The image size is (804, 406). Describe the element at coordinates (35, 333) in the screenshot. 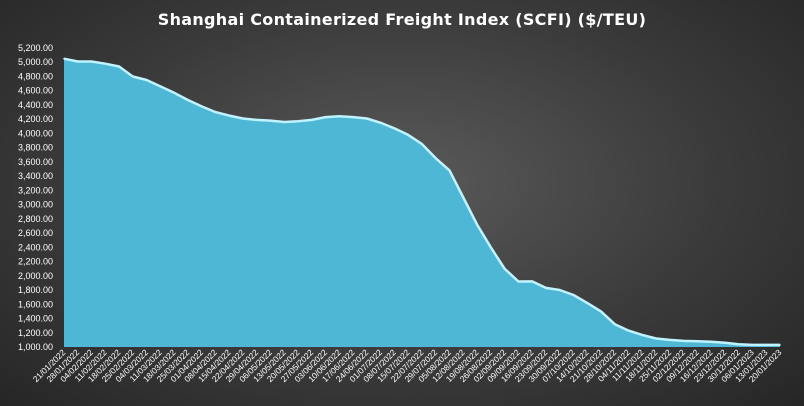

I see `y-tick-label: 1,200.00` at that location.